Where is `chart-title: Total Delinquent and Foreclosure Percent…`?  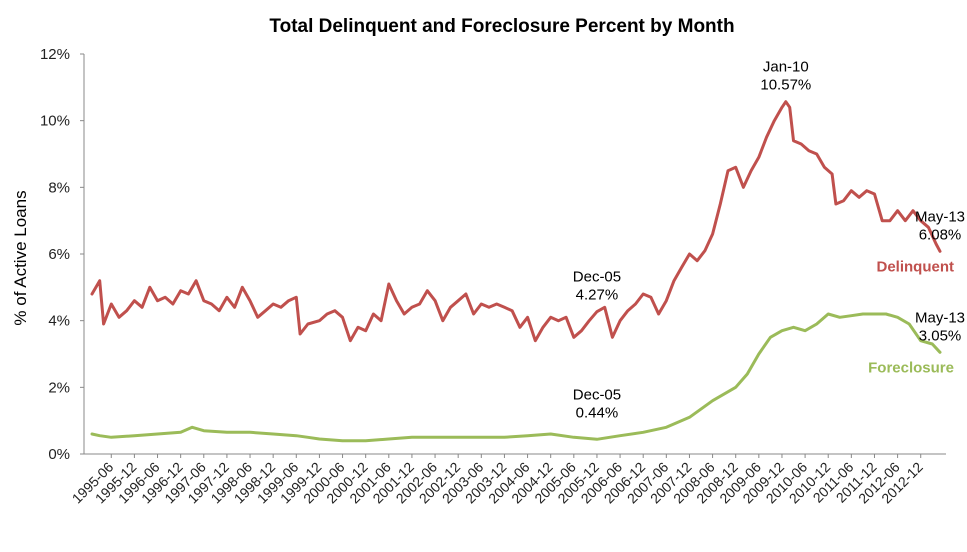
chart-title: Total Delinquent and Foreclosure Percent… is located at coordinates (501, 26).